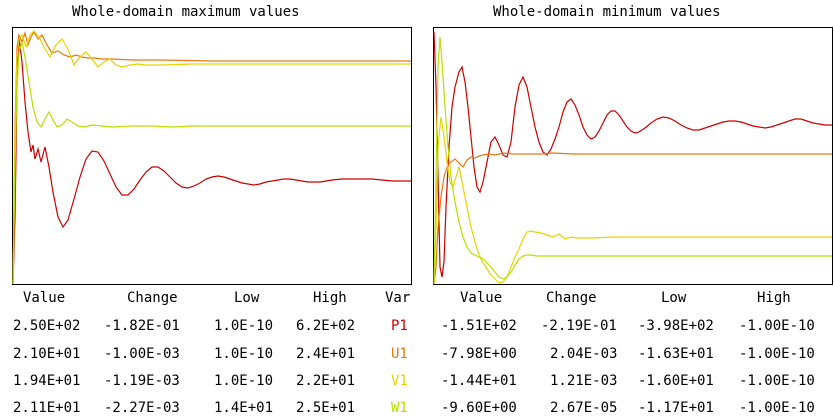  Describe the element at coordinates (479, 408) in the screenshot. I see `min-row-4-value: -9.60E+00` at that location.